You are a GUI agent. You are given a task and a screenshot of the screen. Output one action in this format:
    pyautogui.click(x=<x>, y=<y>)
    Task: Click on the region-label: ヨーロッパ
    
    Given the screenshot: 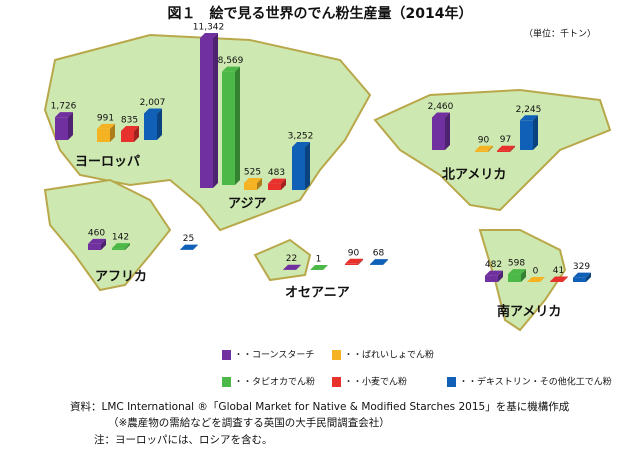 What is the action you would take?
    pyautogui.click(x=107, y=162)
    